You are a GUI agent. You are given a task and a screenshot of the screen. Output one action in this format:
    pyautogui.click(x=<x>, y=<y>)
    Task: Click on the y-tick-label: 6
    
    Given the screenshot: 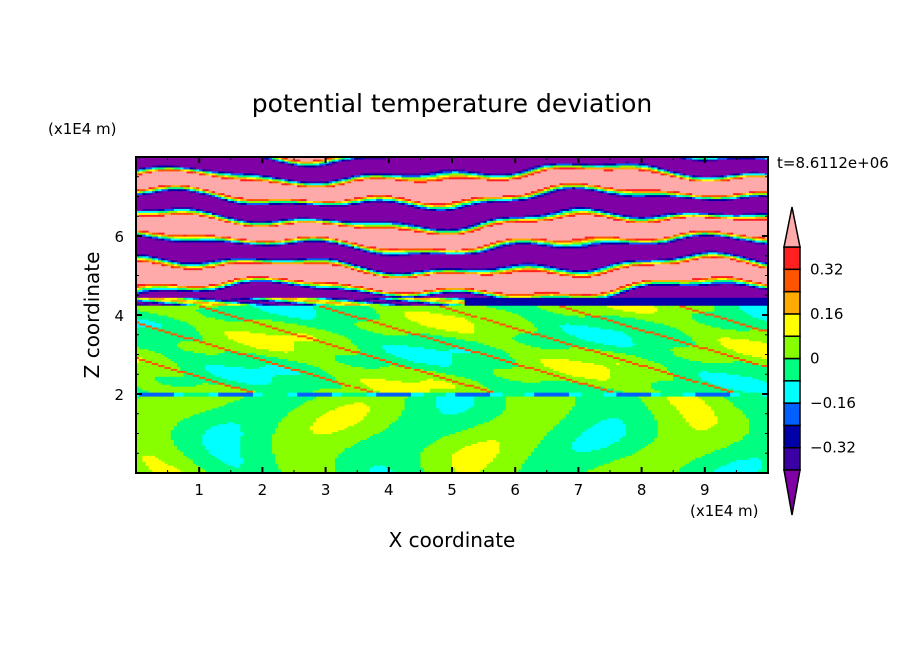 What is the action you would take?
    pyautogui.click(x=119, y=237)
    